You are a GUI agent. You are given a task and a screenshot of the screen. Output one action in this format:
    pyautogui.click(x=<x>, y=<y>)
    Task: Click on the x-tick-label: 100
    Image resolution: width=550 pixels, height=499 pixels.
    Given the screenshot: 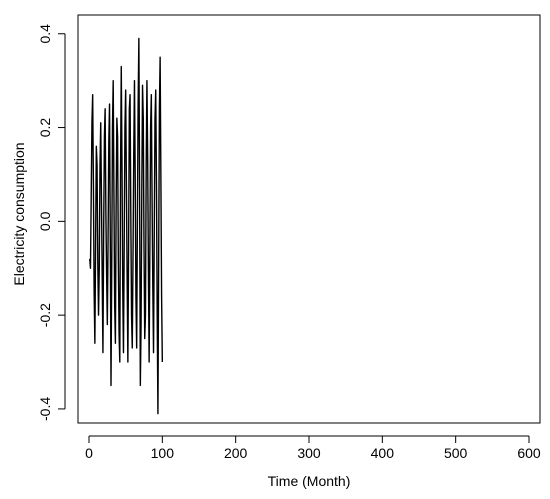 What is the action you would take?
    pyautogui.click(x=163, y=453)
    